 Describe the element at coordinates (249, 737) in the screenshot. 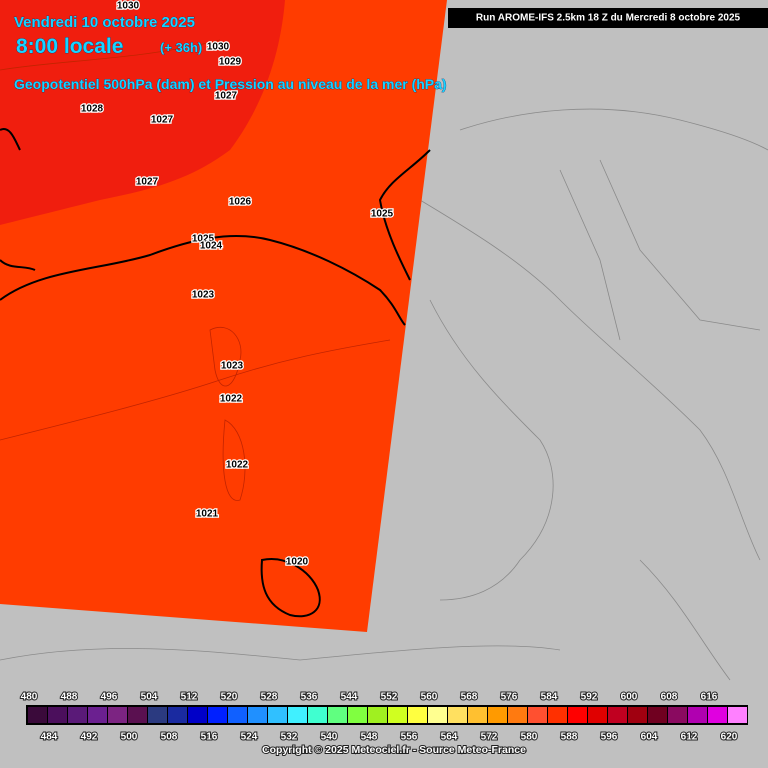

I see `legend-label: 524` at that location.